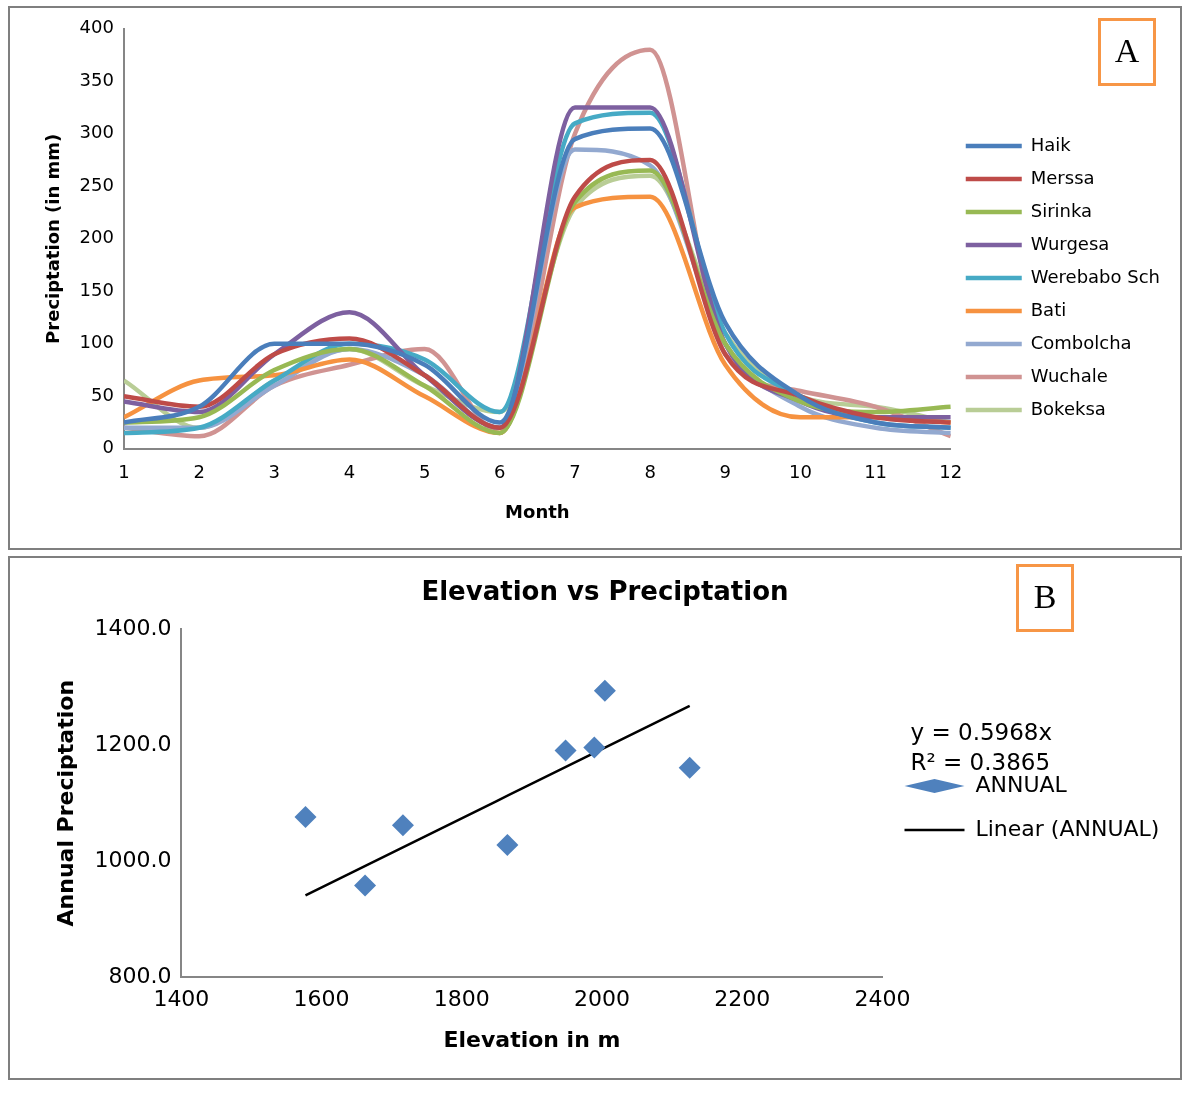  What do you see at coordinates (96, 132) in the screenshot?
I see `y-tick-label: 300` at bounding box center [96, 132].